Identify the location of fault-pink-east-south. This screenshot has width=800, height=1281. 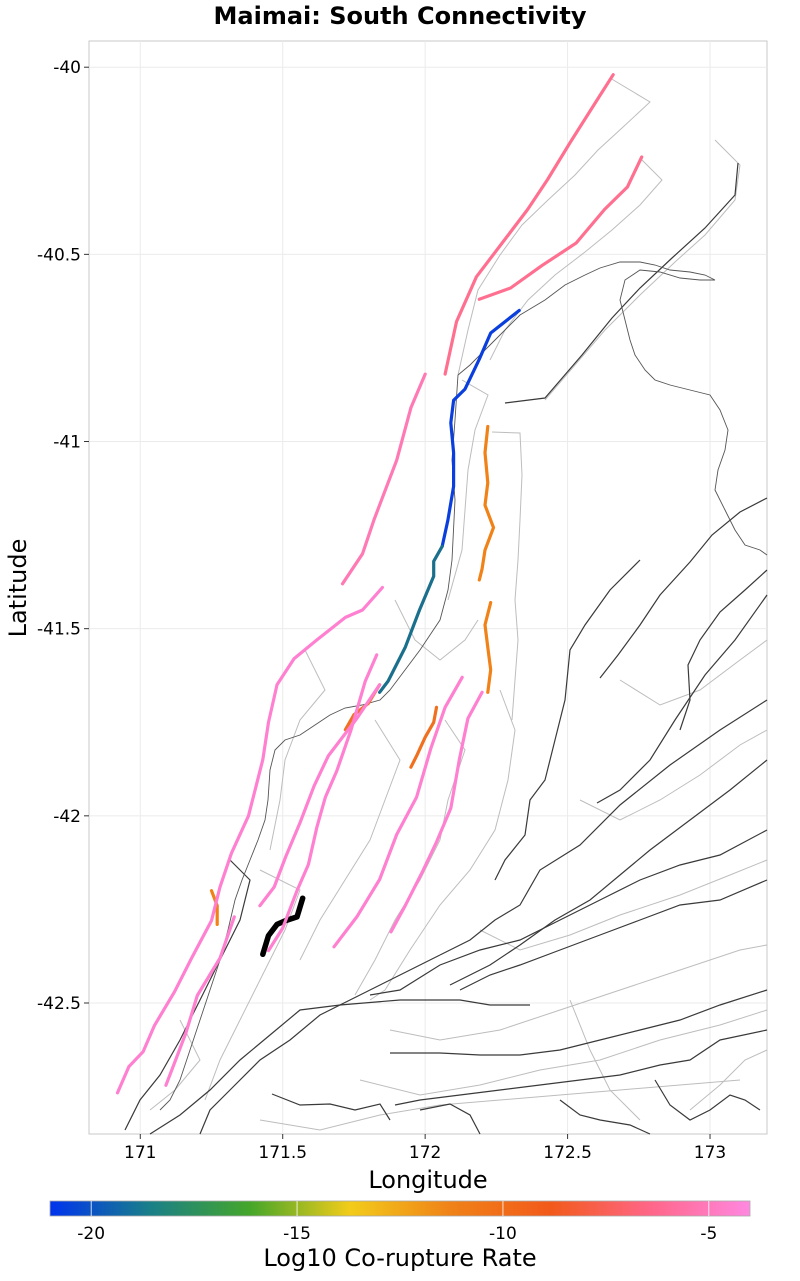
(398, 812).